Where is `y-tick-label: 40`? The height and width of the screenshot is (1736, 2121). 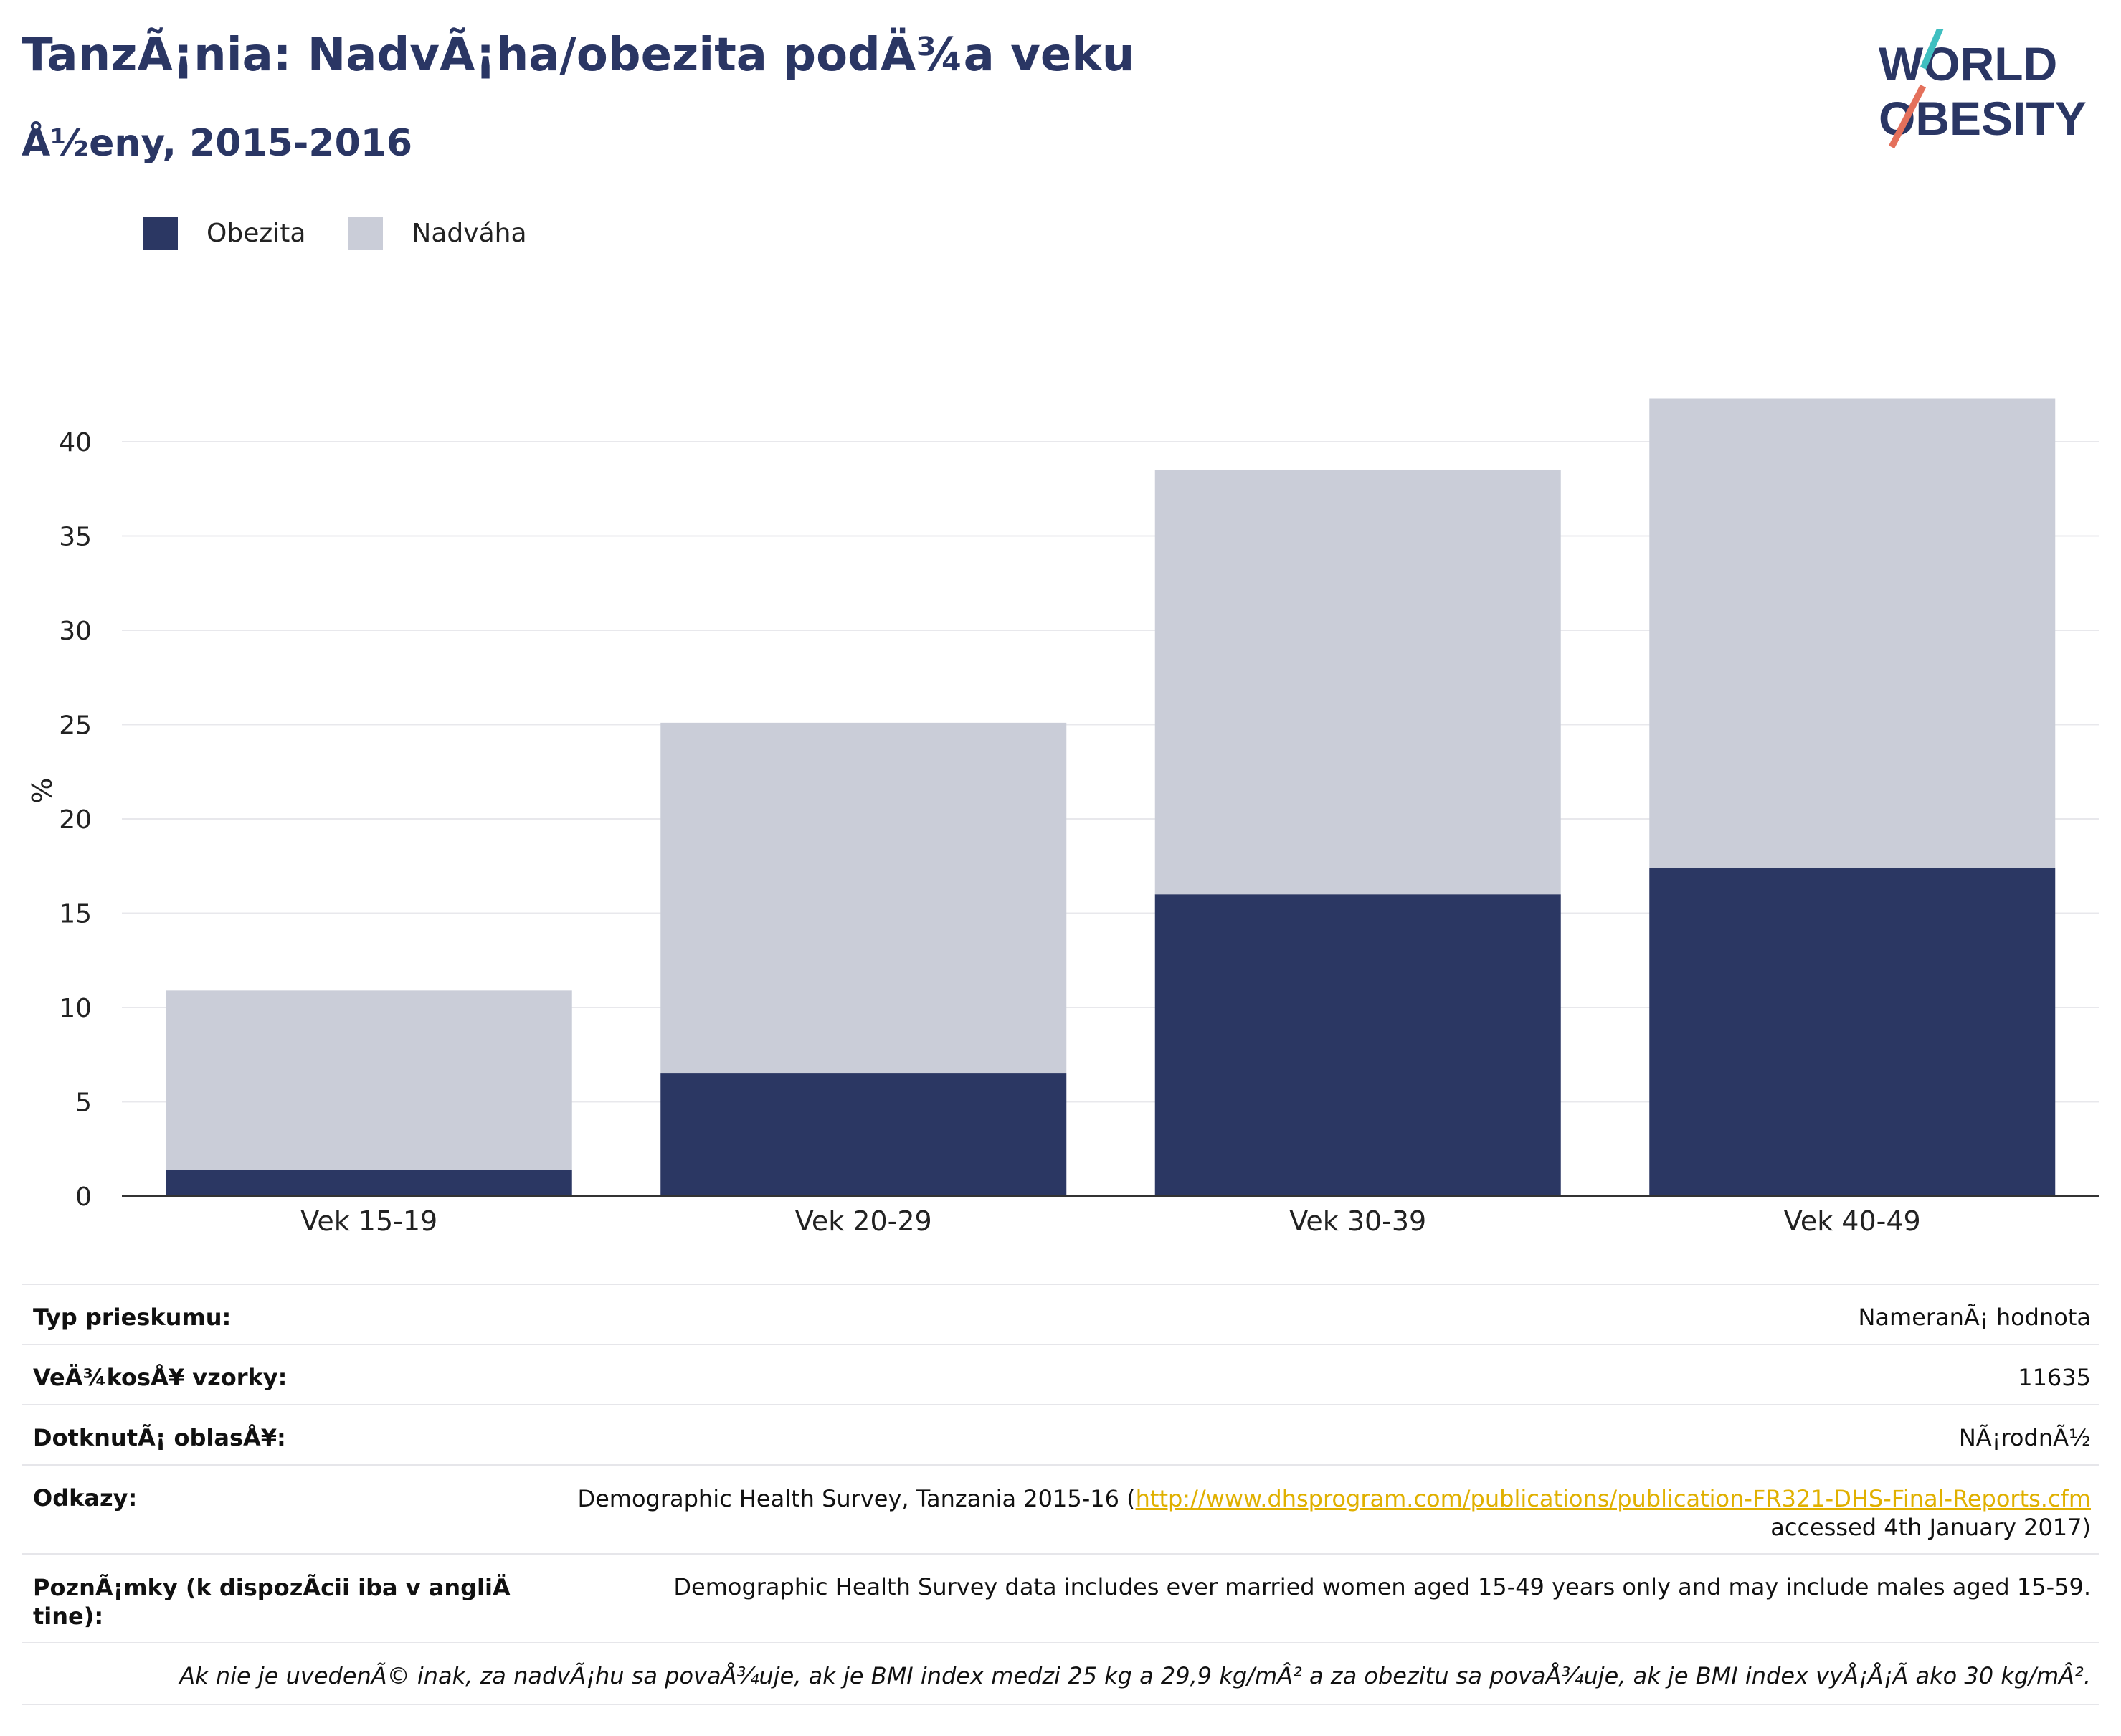 y-tick-label: 40 is located at coordinates (75, 442).